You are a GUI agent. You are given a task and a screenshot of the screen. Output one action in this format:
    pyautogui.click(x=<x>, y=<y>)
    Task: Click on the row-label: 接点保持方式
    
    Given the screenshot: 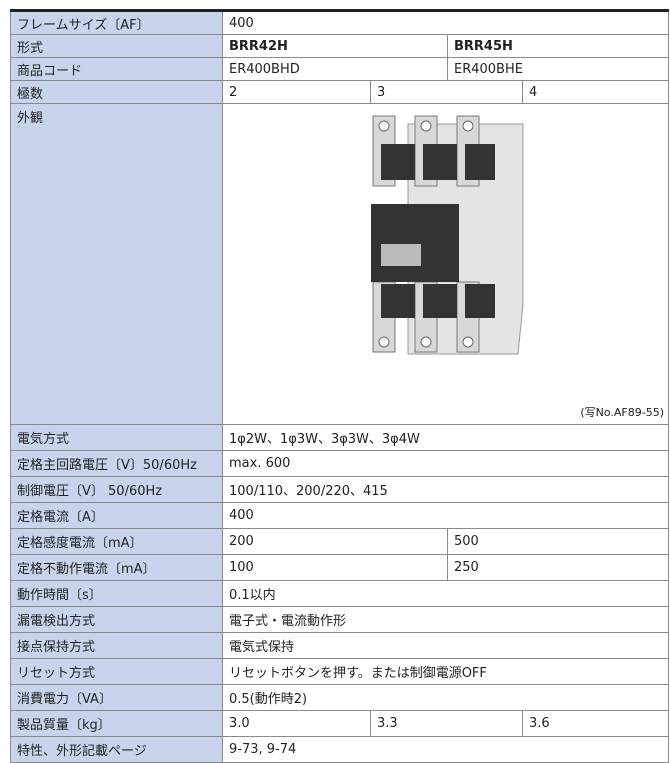 What is the action you would take?
    pyautogui.click(x=116, y=645)
    